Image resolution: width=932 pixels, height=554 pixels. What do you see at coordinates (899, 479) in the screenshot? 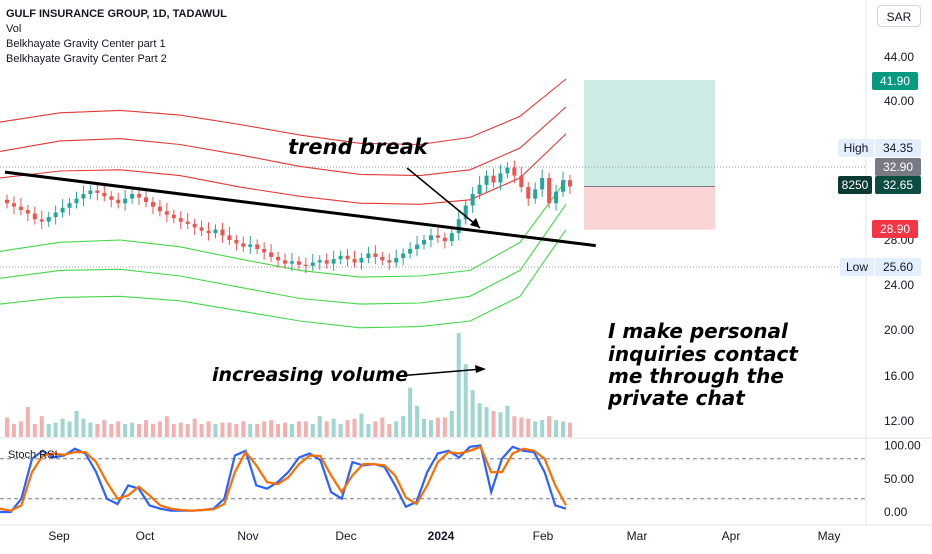
I see `stoch-axis-tick: 50.00` at bounding box center [899, 479].